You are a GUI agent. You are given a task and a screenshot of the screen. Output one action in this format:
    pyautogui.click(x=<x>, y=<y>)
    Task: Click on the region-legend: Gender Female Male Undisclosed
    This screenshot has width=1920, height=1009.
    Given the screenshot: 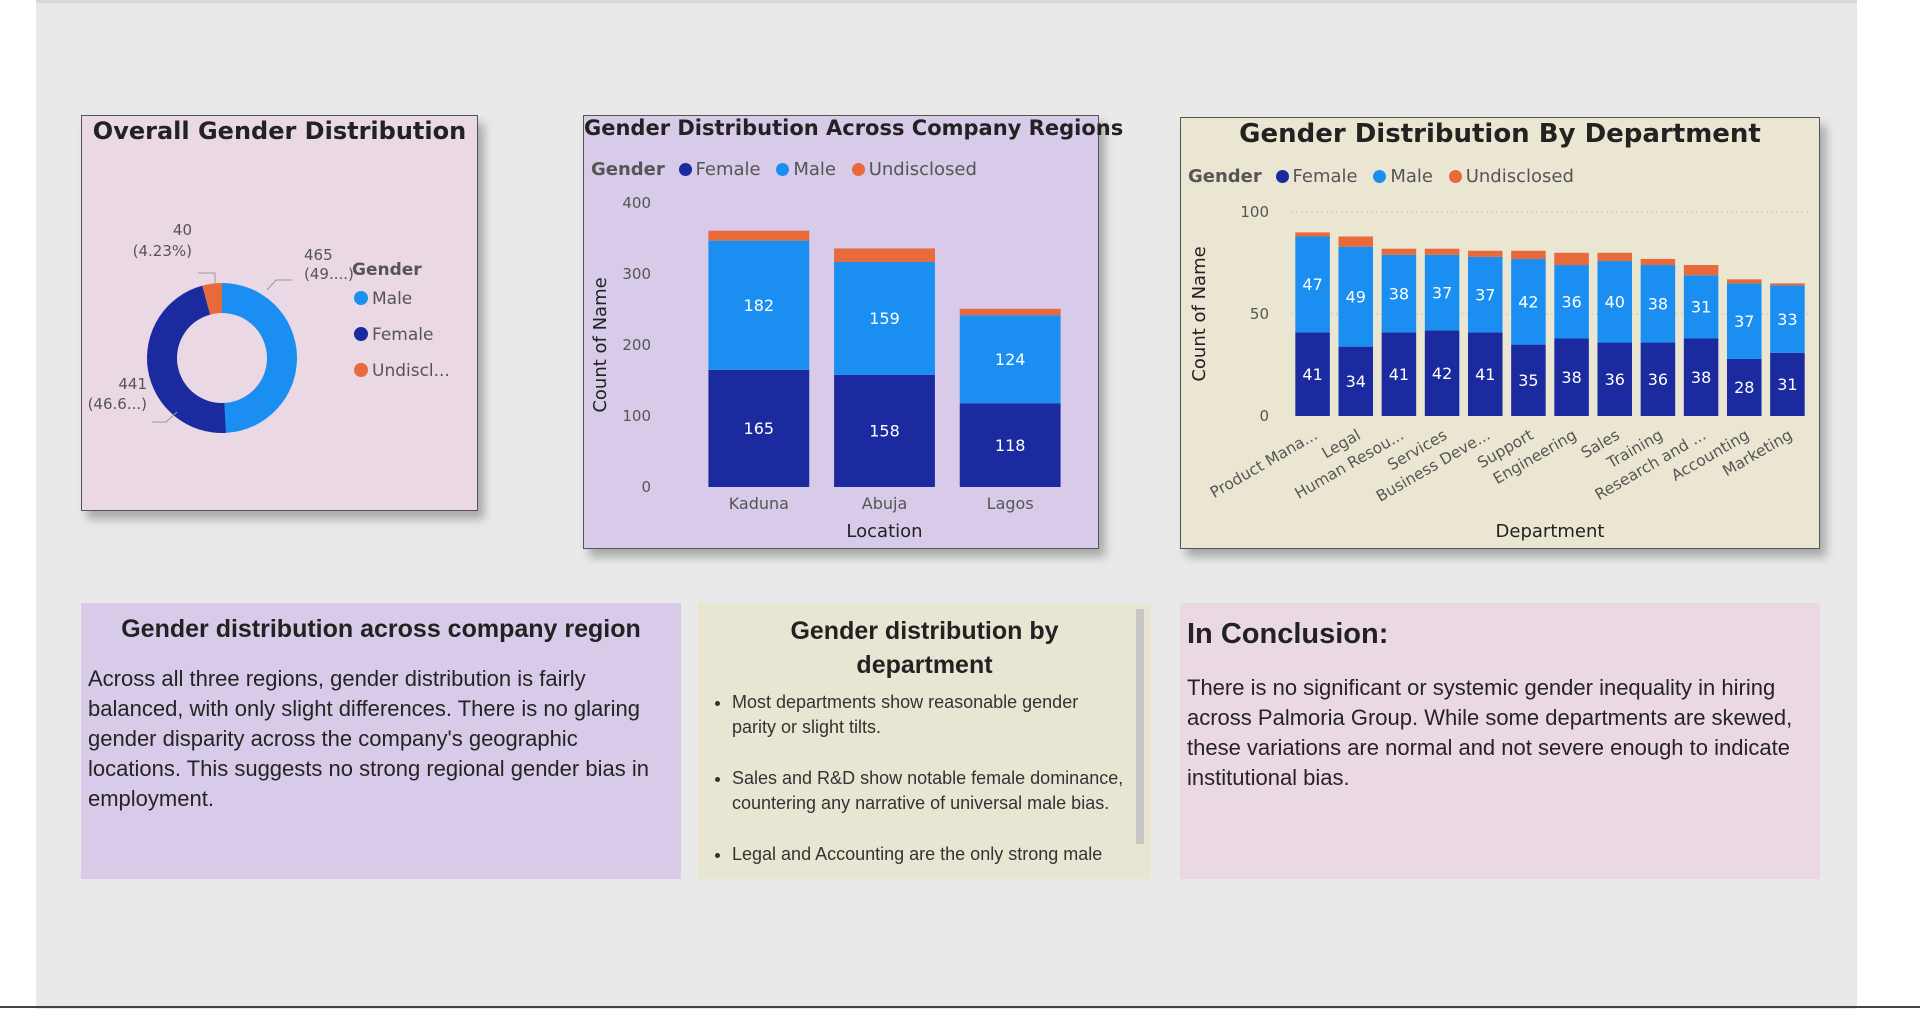 What is the action you would take?
    pyautogui.click(x=789, y=169)
    